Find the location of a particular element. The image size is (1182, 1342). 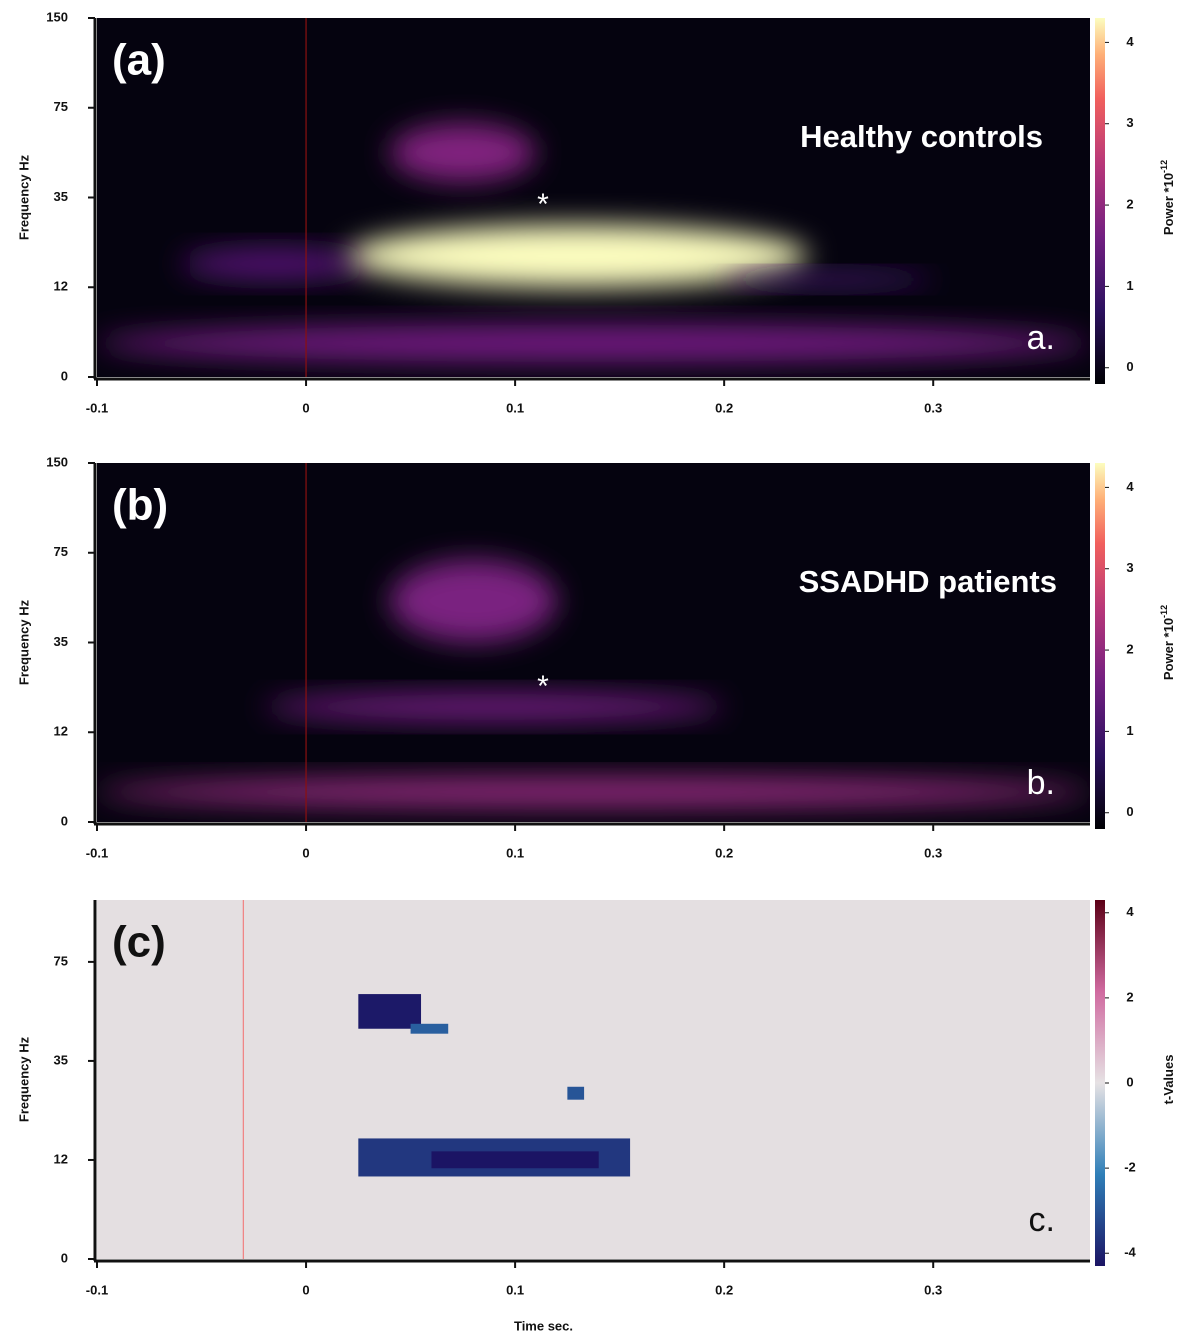

group-label: Healthy controls is located at coordinates (921, 136).